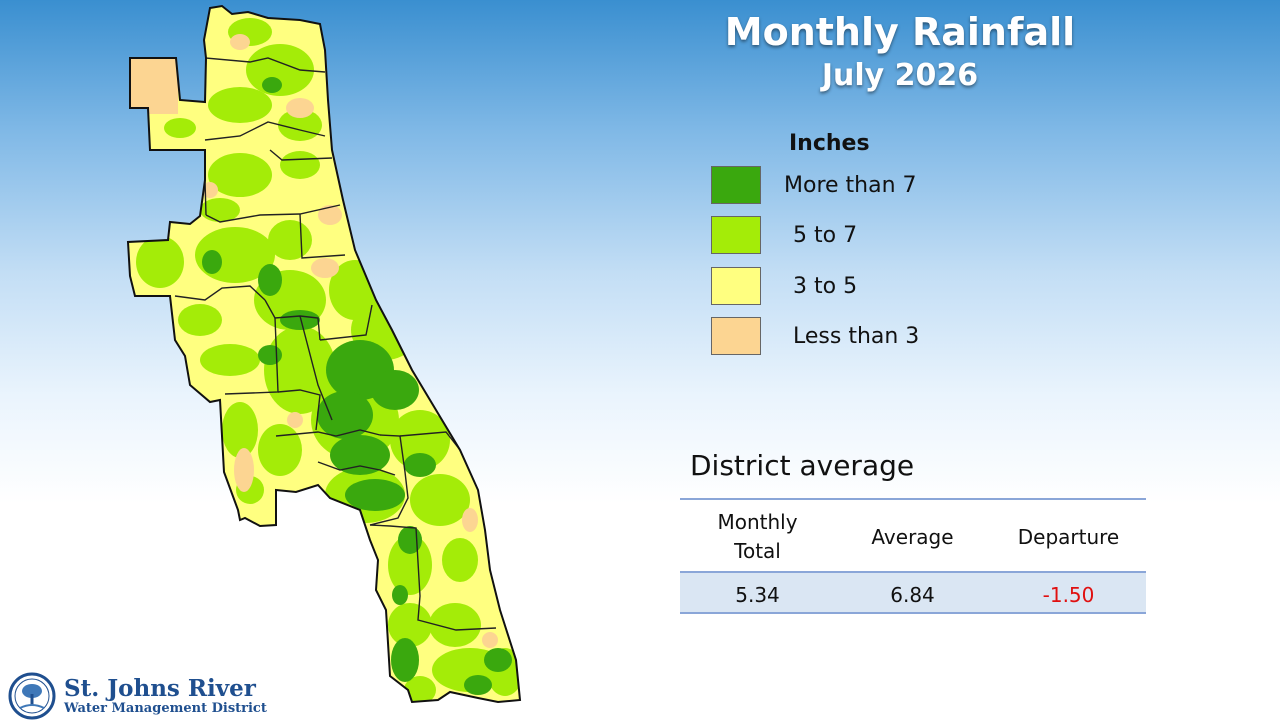 The width and height of the screenshot is (1280, 720). I want to click on table-bottom-rule, so click(913, 613).